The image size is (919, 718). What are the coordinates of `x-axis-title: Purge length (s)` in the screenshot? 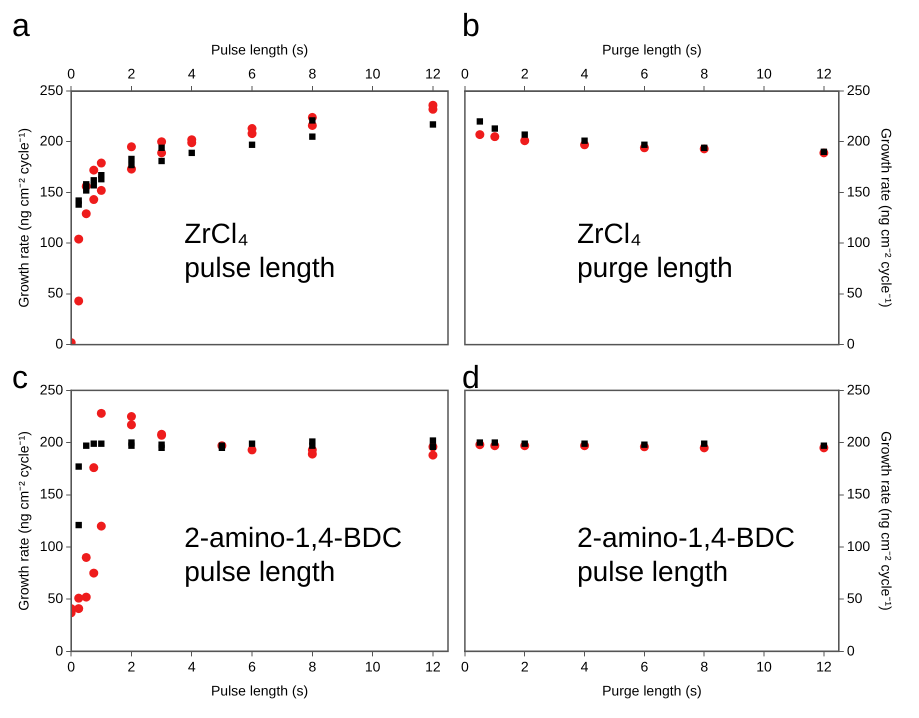 It's located at (652, 50).